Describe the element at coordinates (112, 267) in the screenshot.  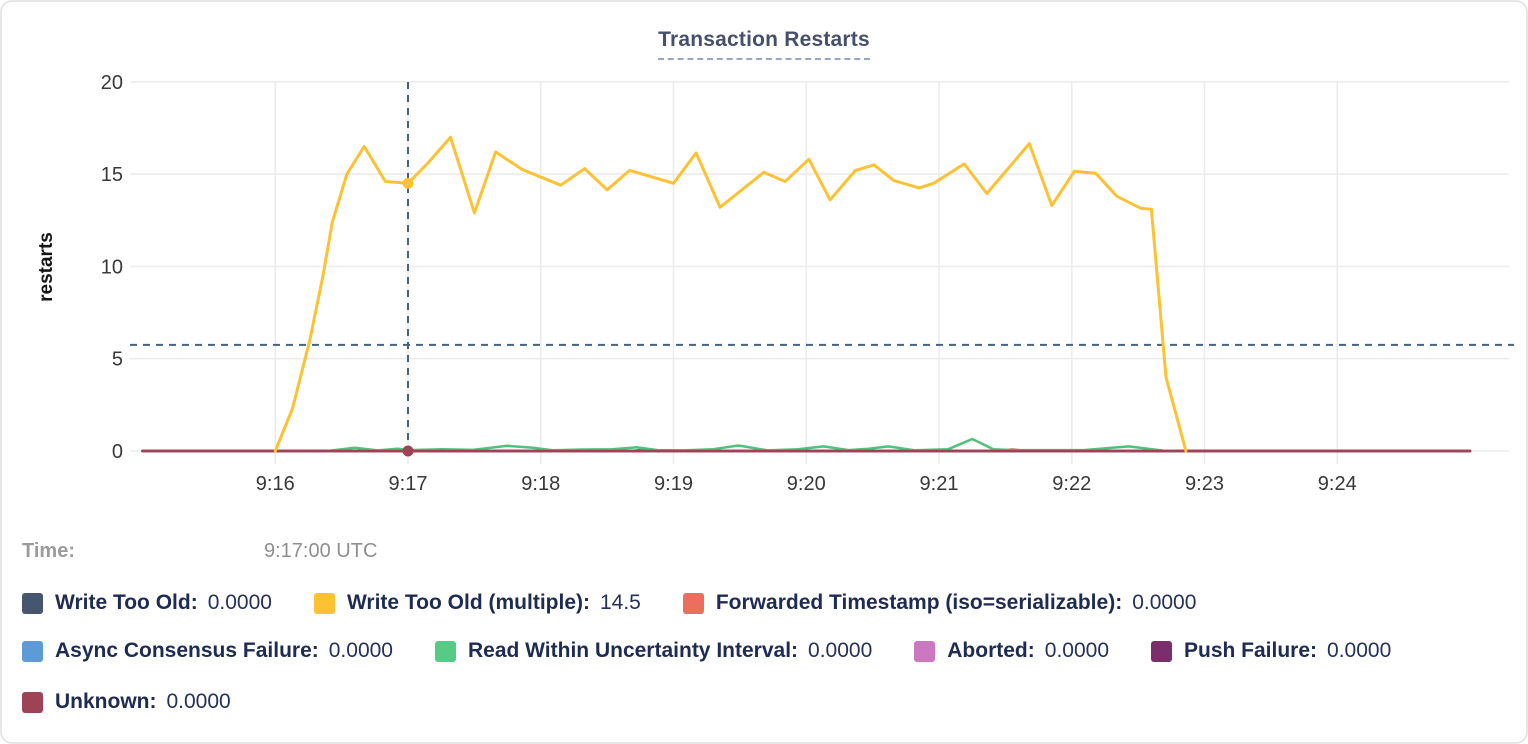
I see `y-tick-label: 10` at that location.